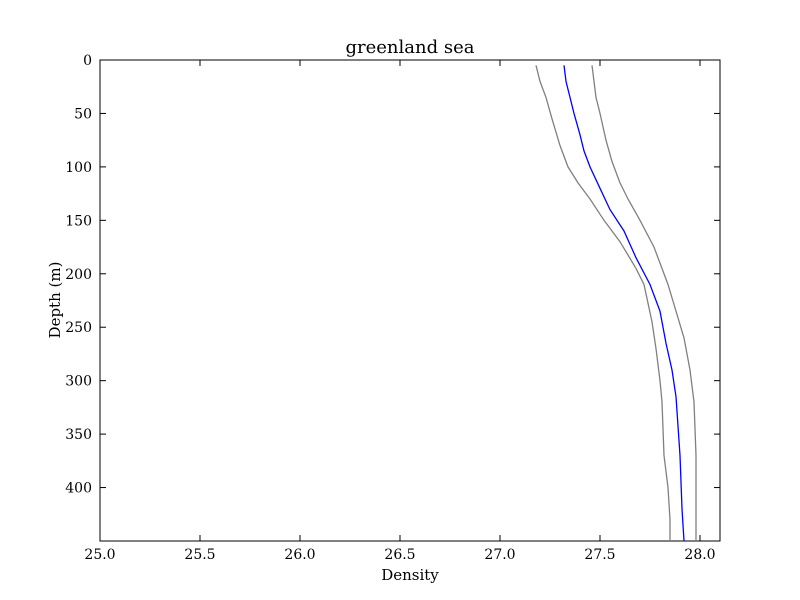 The width and height of the screenshot is (800, 600). Describe the element at coordinates (78, 275) in the screenshot. I see `y-tick-label: 200` at that location.